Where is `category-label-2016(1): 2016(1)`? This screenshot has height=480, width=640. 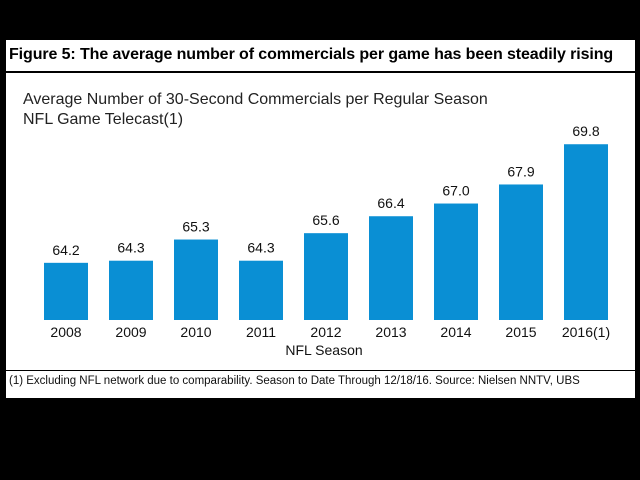 category-label-2016(1): 2016(1) is located at coordinates (586, 332).